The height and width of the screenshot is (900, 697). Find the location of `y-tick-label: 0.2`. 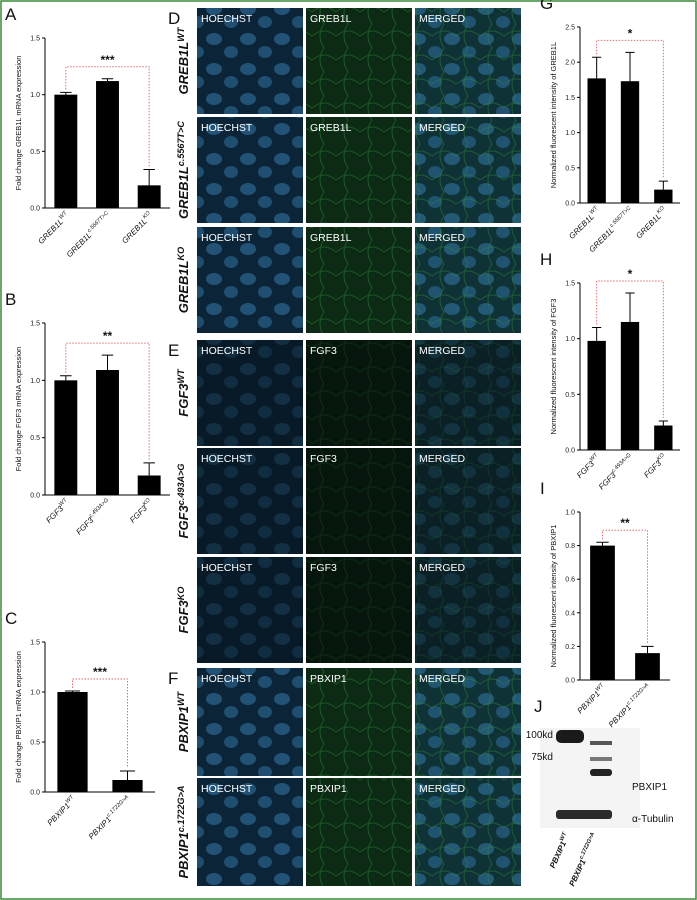

y-tick-label: 0.2 is located at coordinates (570, 647).